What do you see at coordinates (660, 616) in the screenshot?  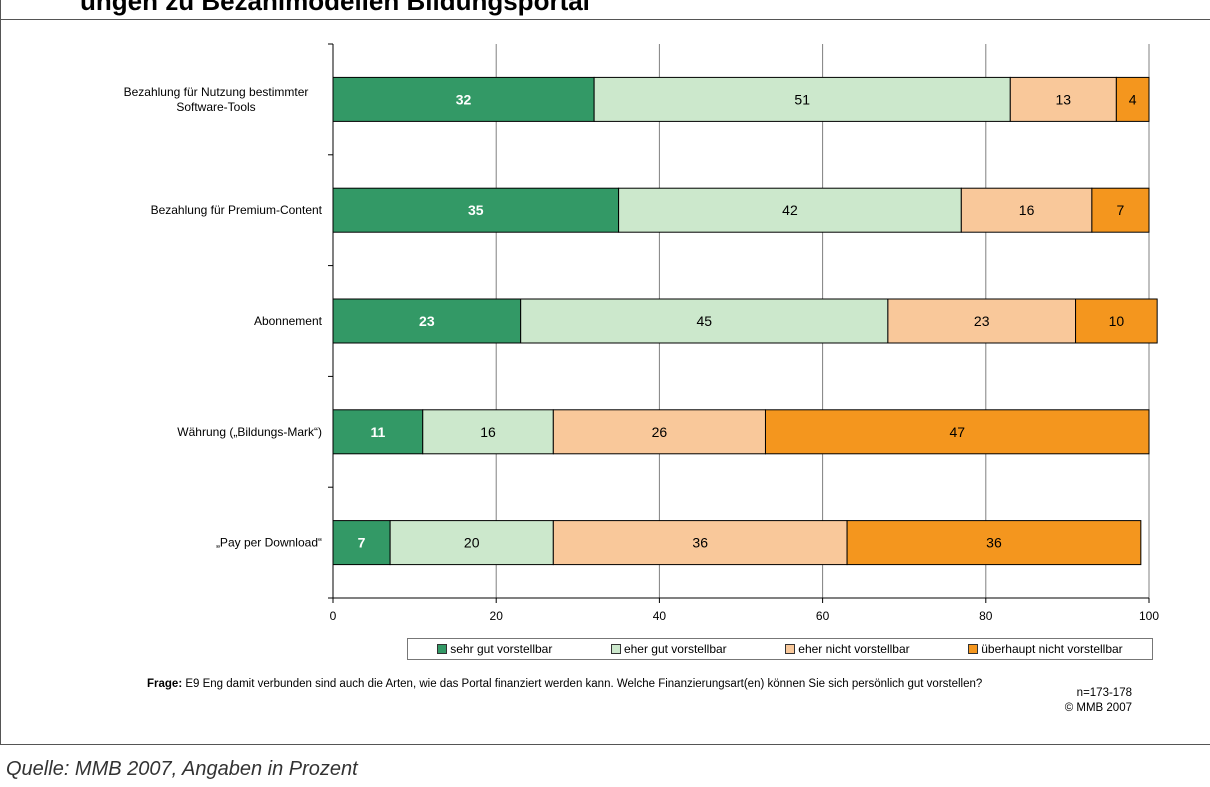 I see `x-tick-label: 40` at bounding box center [660, 616].